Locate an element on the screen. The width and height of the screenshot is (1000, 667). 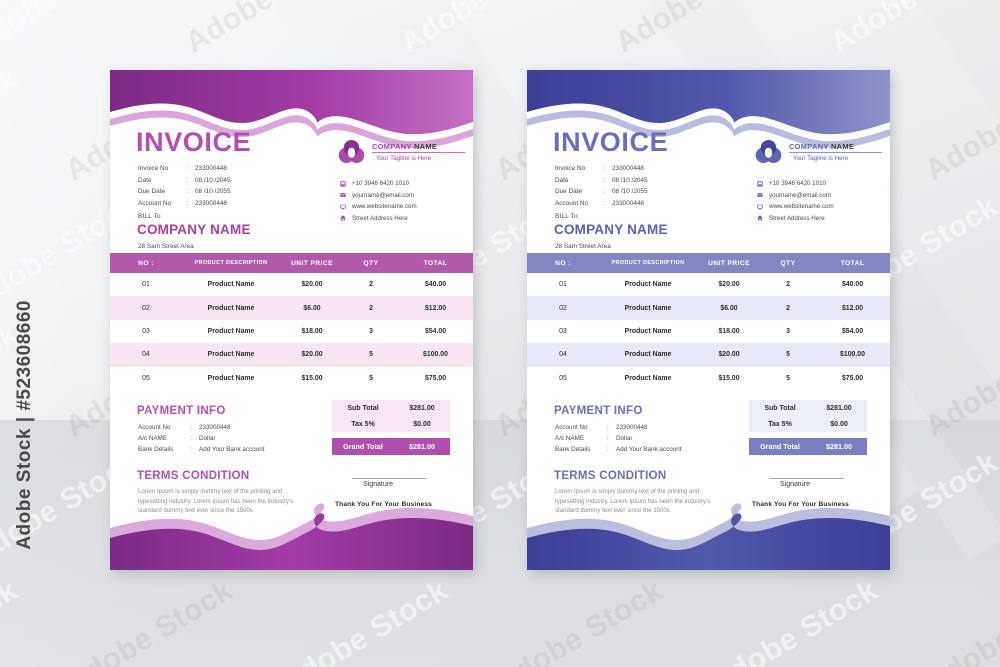
payment-info-row: Bank Details : Add Your Bank account is located at coordinates (201, 449).